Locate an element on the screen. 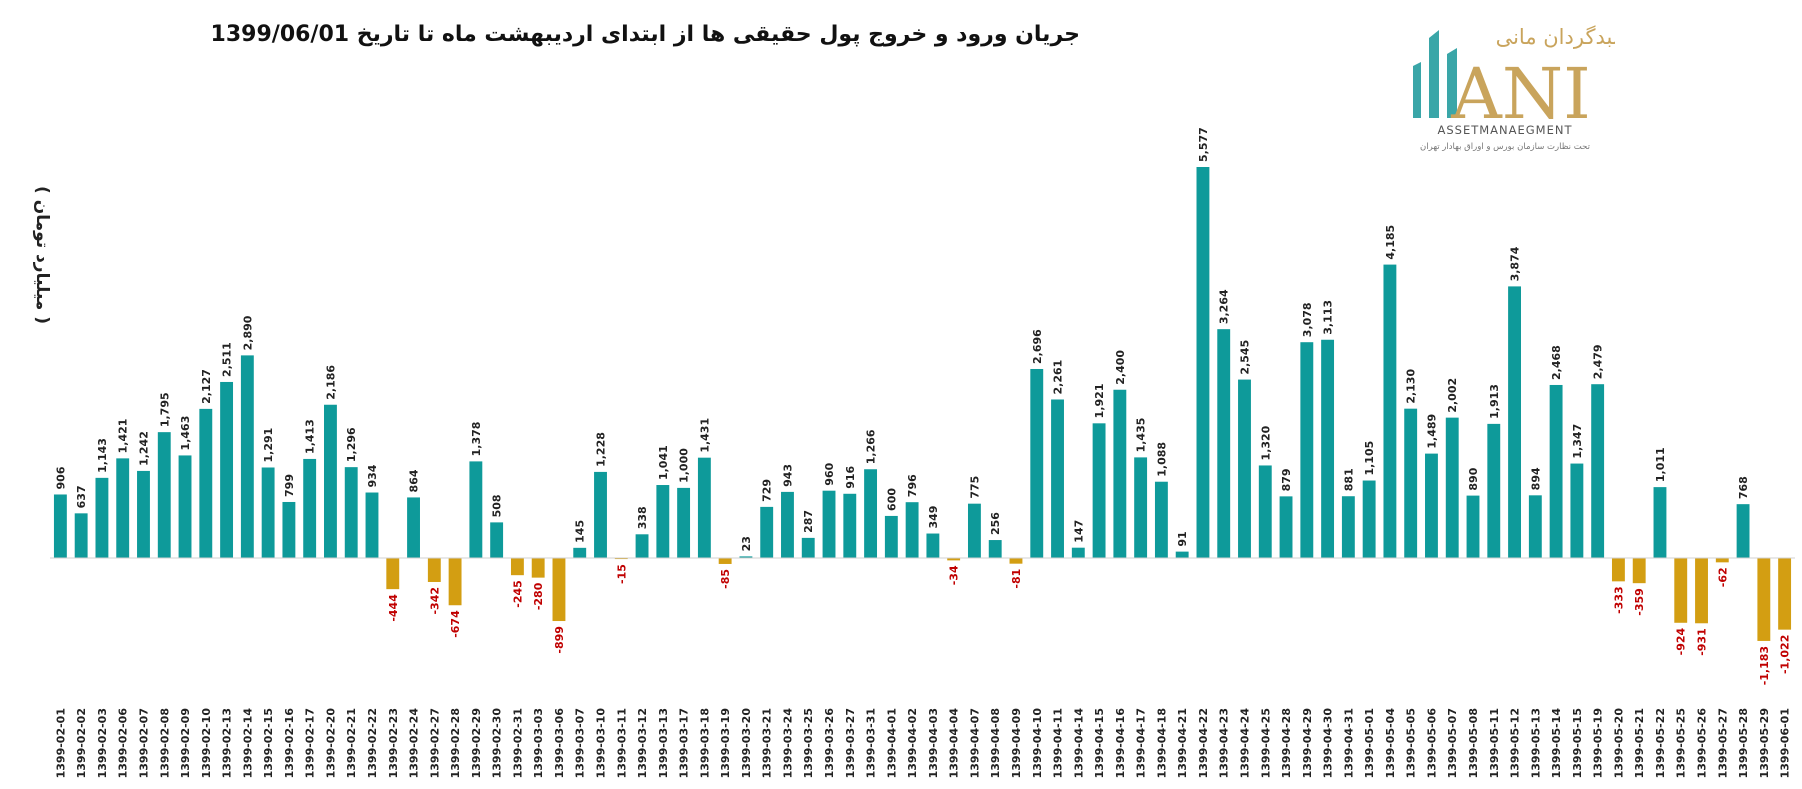  data-label: 864 is located at coordinates (414, 480).